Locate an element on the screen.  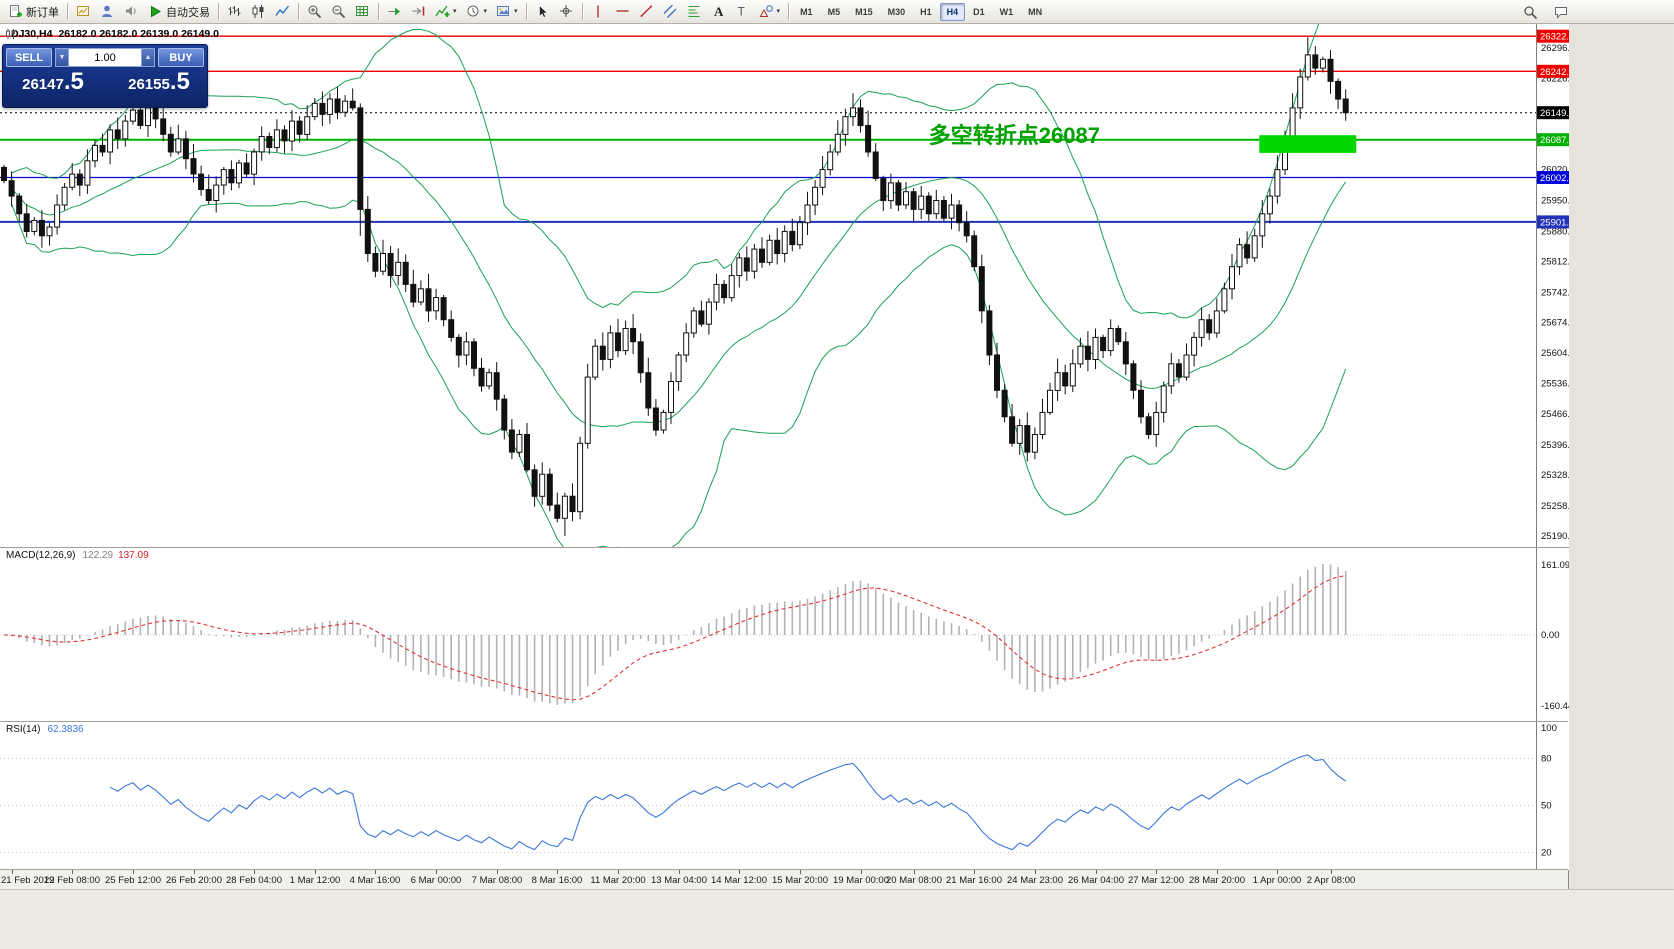
label-icon: T is located at coordinates (742, 11).